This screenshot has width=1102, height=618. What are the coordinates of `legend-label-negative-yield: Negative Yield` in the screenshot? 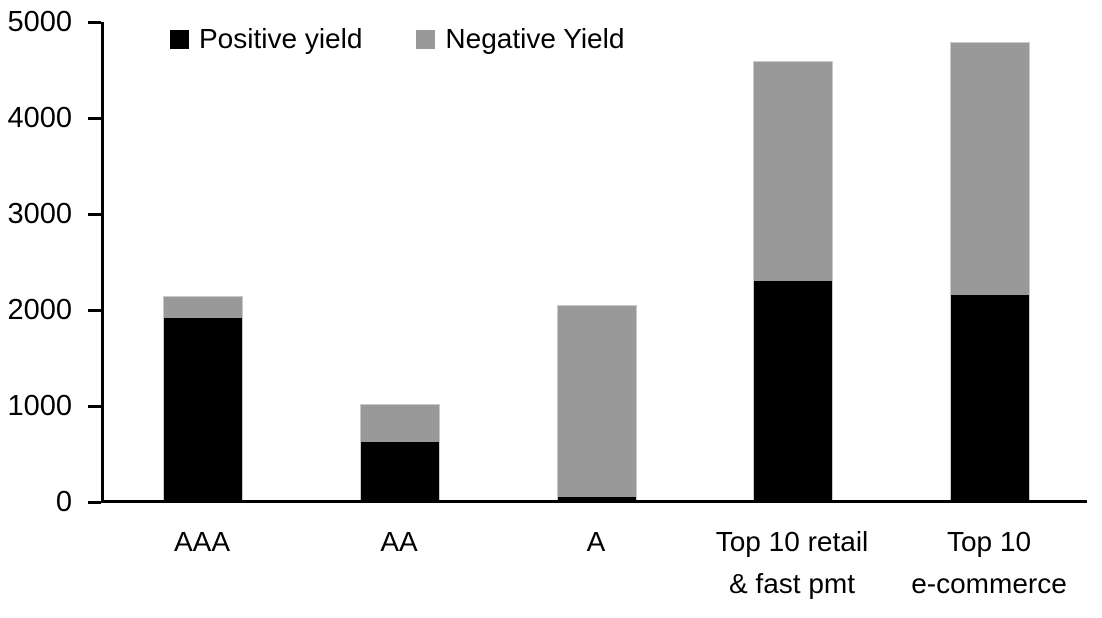 It's located at (535, 38).